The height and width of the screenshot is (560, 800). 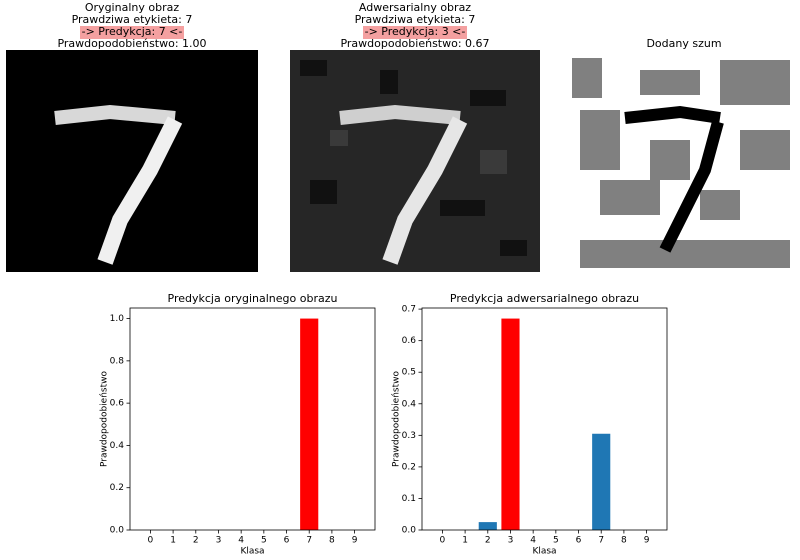 What do you see at coordinates (684, 161) in the screenshot?
I see `noise-image` at bounding box center [684, 161].